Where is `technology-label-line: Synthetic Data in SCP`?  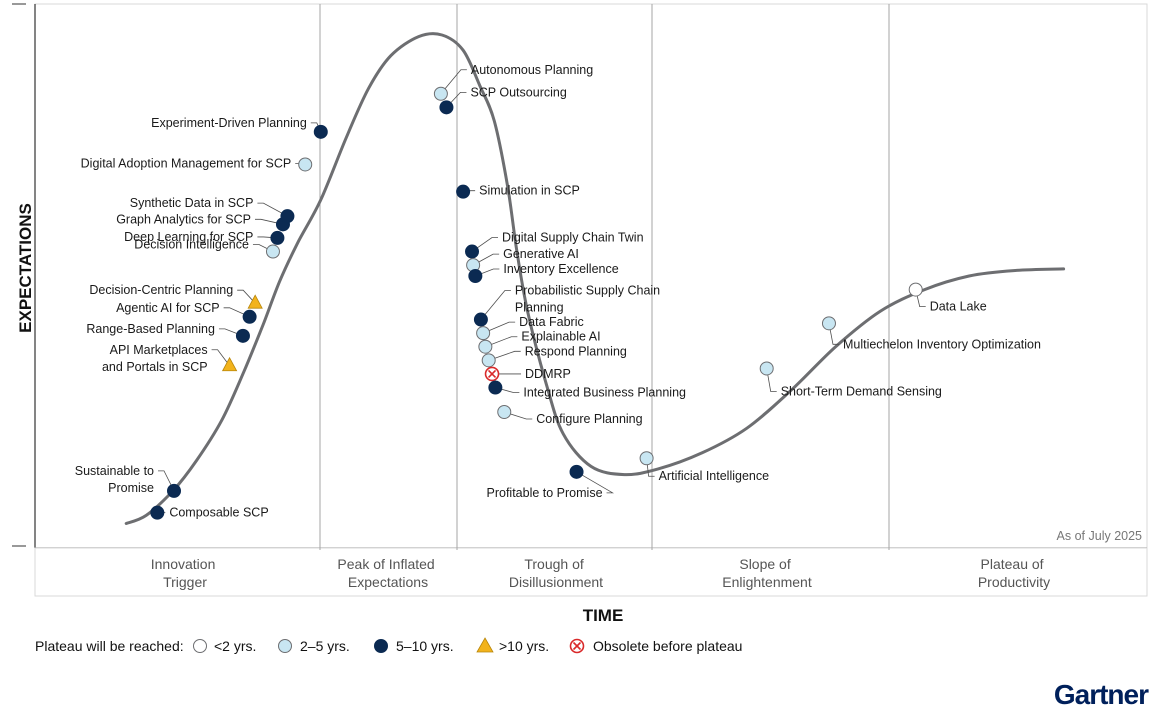
technology-label-line: Synthetic Data in SCP is located at coordinates (192, 203).